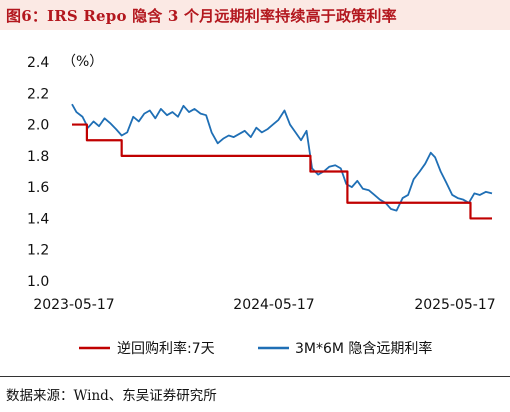  Describe the element at coordinates (38, 126) in the screenshot. I see `y-tick-label: 2.0` at that location.